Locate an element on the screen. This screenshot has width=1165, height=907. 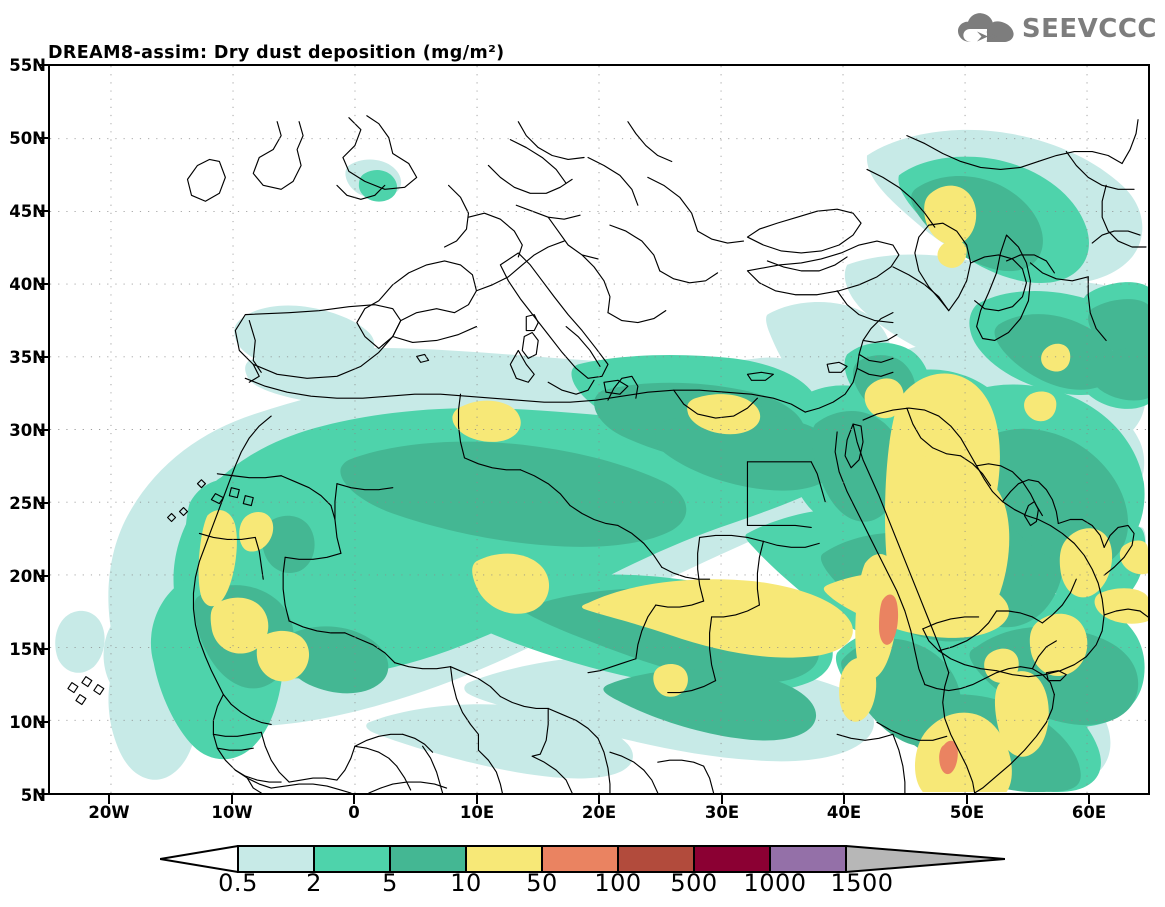
colorbar-tick-label: 1500 is located at coordinates (862, 883).